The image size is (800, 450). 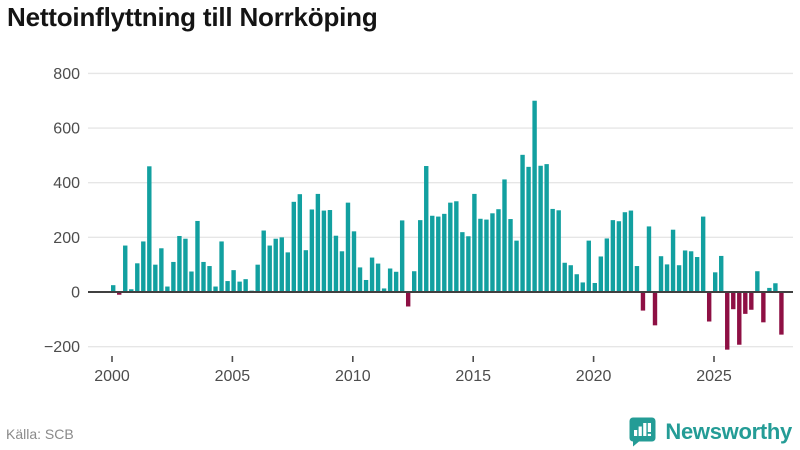 What do you see at coordinates (66, 129) in the screenshot?
I see `svg-text: 600` at bounding box center [66, 129].